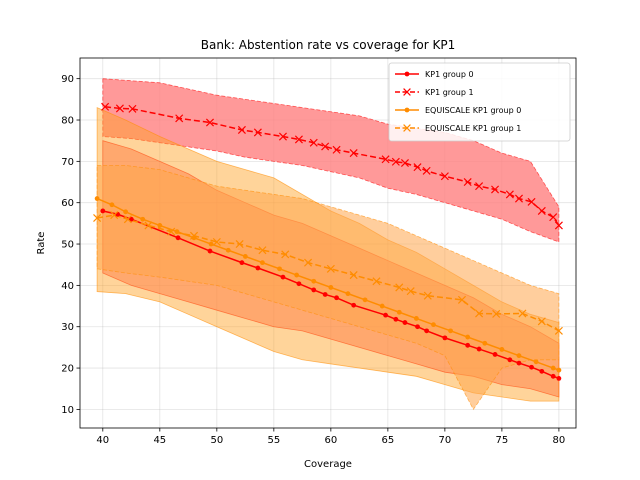  I want to click on y-tick-label: 70, so click(67, 162).